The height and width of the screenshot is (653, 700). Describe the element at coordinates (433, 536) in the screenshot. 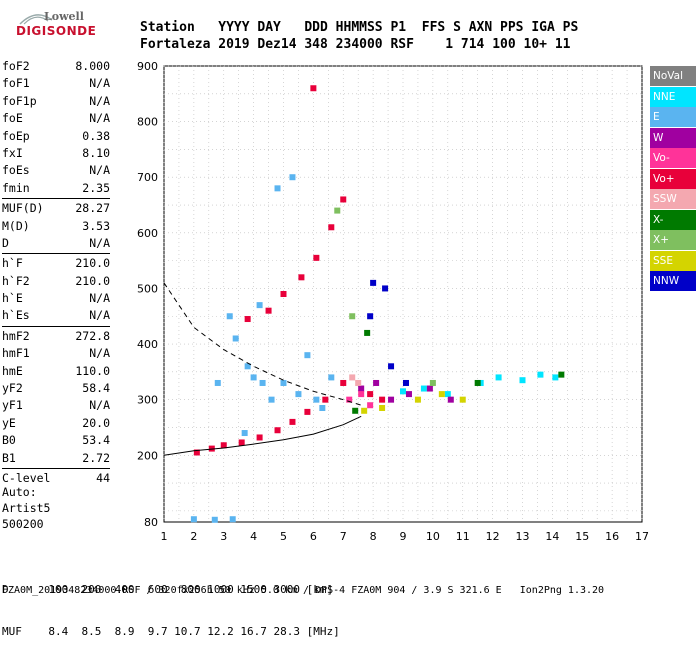

I see `x-tick-label: 10` at that location.